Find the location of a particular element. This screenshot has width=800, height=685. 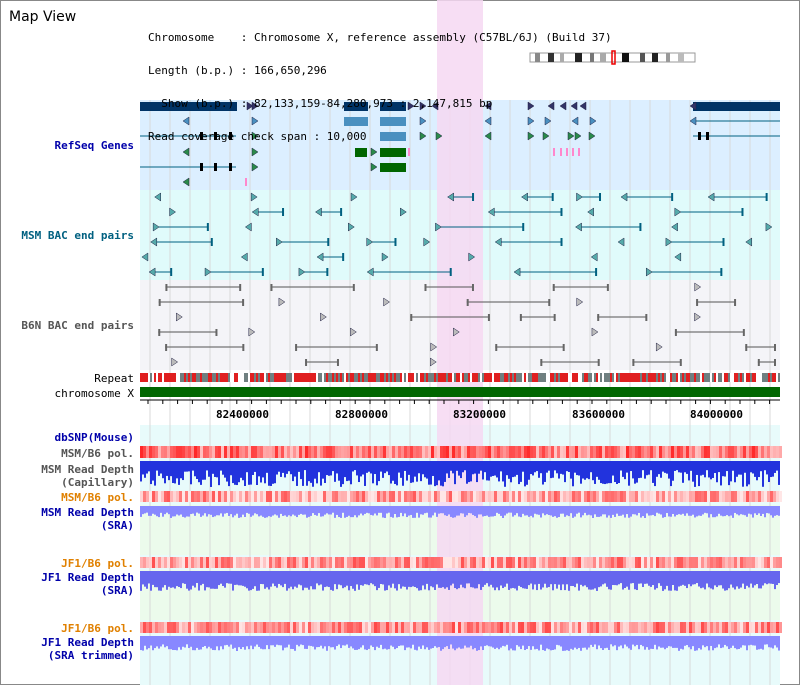

track-label-b6n-bac: B6N BAC end pairs is located at coordinates (77, 325).